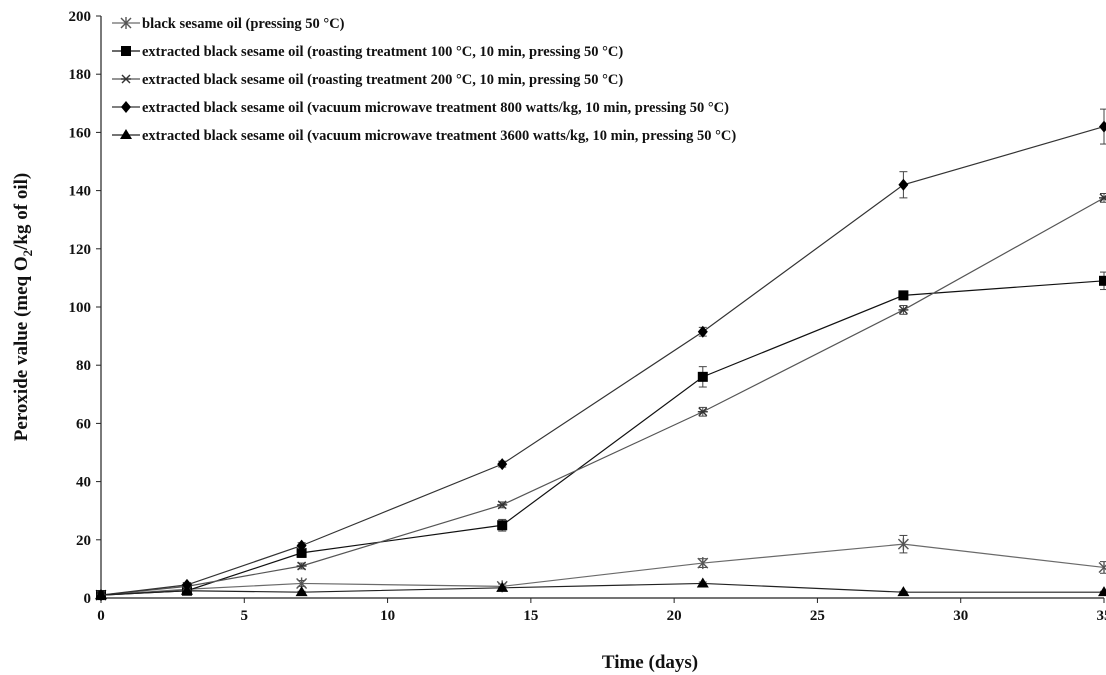 The width and height of the screenshot is (1106, 675). I want to click on series-triangle, so click(600, 588).